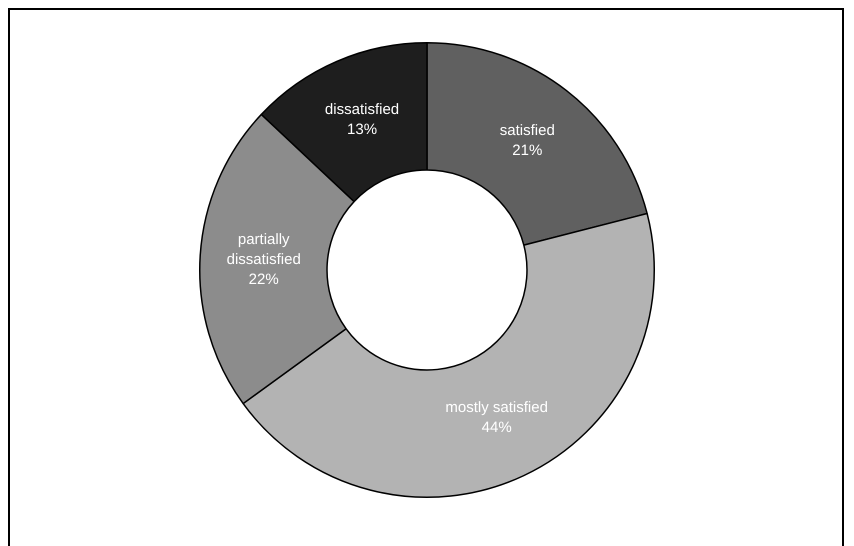 The width and height of the screenshot is (854, 546). I want to click on slice-label: partially dissatisfied, so click(263, 249).